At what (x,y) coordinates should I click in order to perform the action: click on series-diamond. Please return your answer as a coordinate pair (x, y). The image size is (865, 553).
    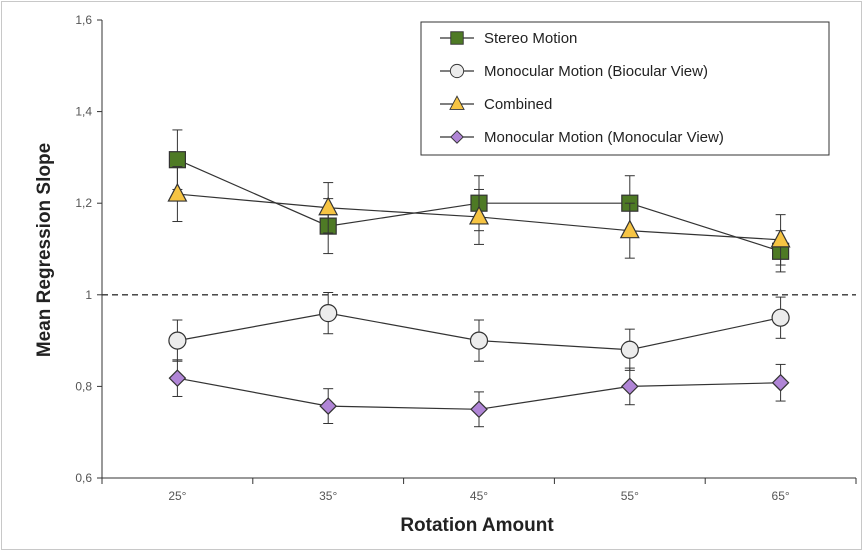
    Looking at the image, I should click on (479, 393).